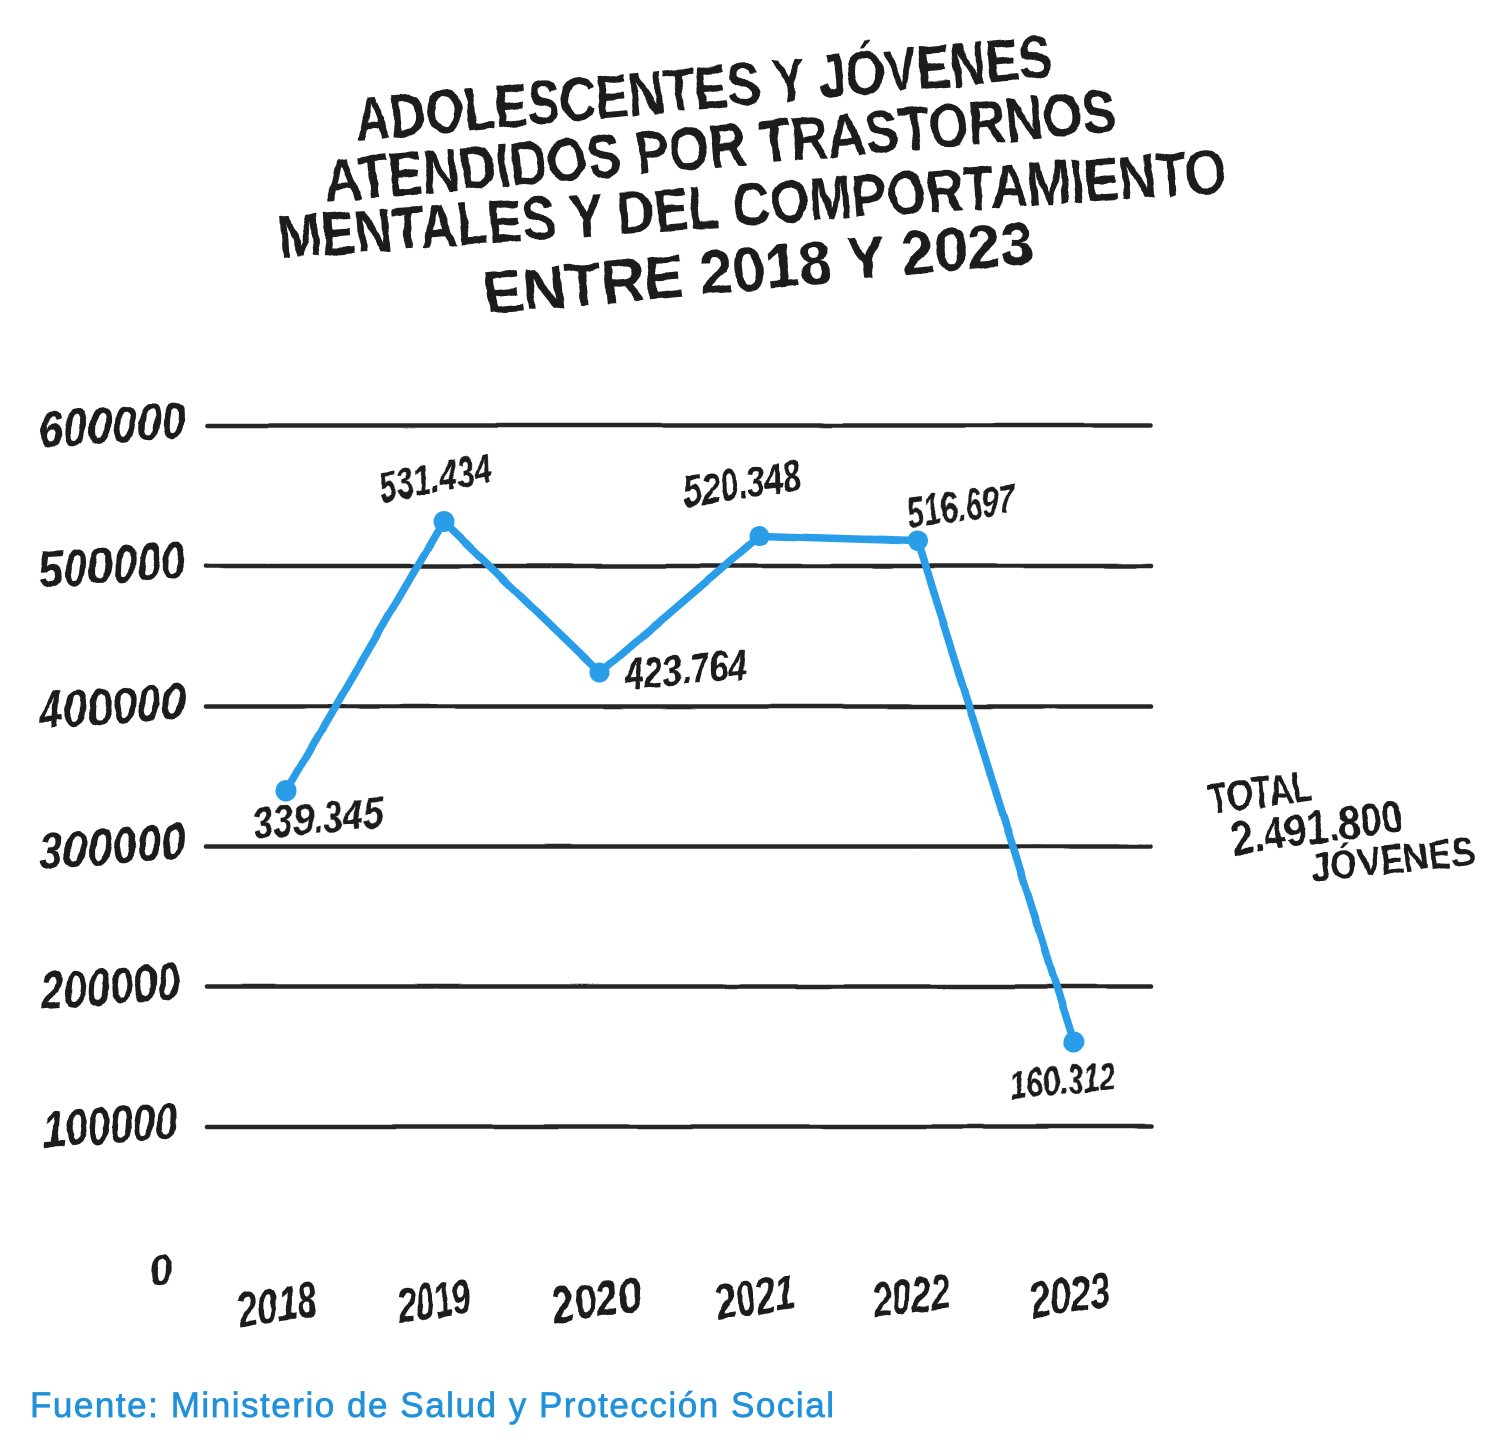  I want to click on svg-text: 200000, so click(109, 987).